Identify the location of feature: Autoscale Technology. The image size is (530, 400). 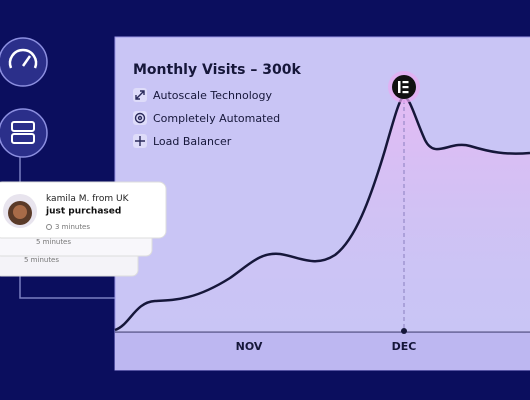
(212, 95).